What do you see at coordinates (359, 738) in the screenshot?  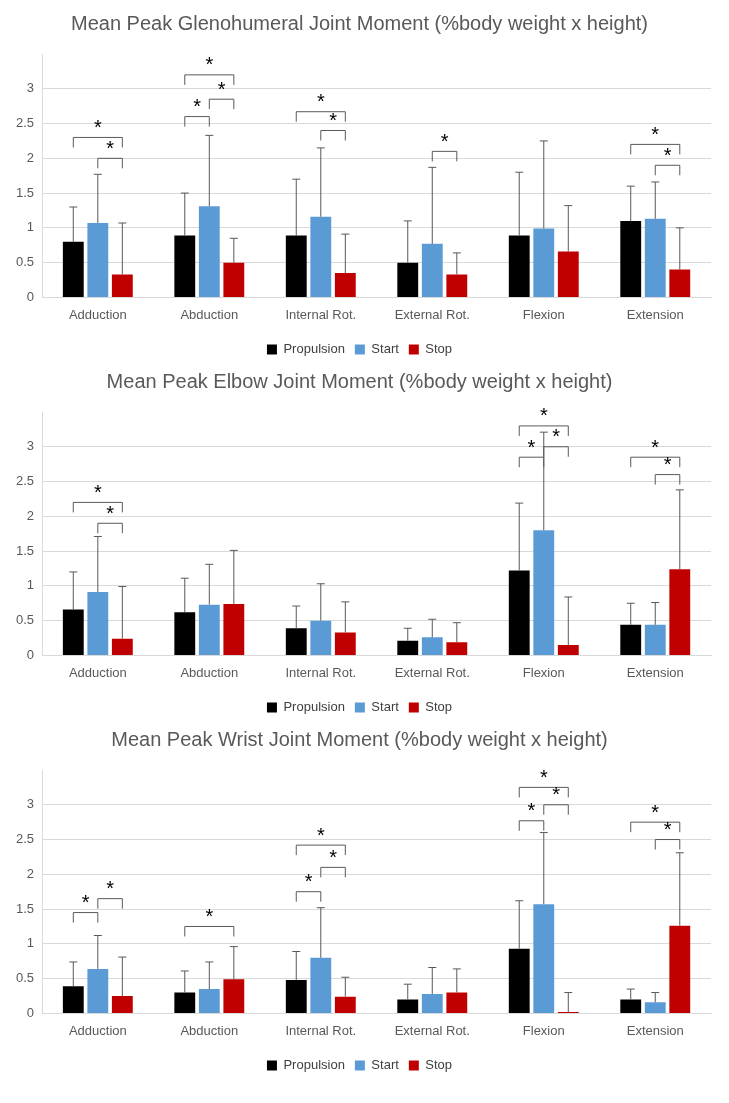 I see `chart-title: Mean Peak Wrist Joint Moment (%body weight x height)` at bounding box center [359, 738].